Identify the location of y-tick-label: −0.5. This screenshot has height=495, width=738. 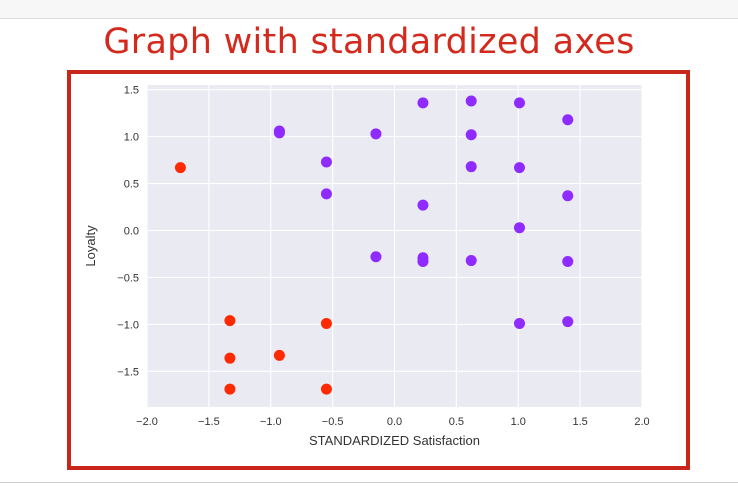
(128, 278).